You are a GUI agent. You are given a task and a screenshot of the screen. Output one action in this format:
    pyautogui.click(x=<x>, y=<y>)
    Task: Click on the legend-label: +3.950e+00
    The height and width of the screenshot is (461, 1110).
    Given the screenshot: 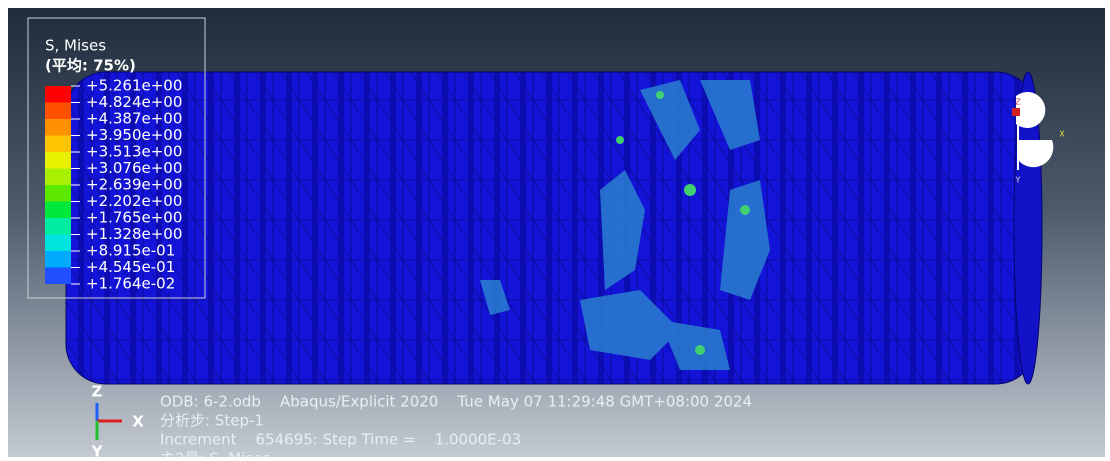 What is the action you would take?
    pyautogui.click(x=134, y=135)
    